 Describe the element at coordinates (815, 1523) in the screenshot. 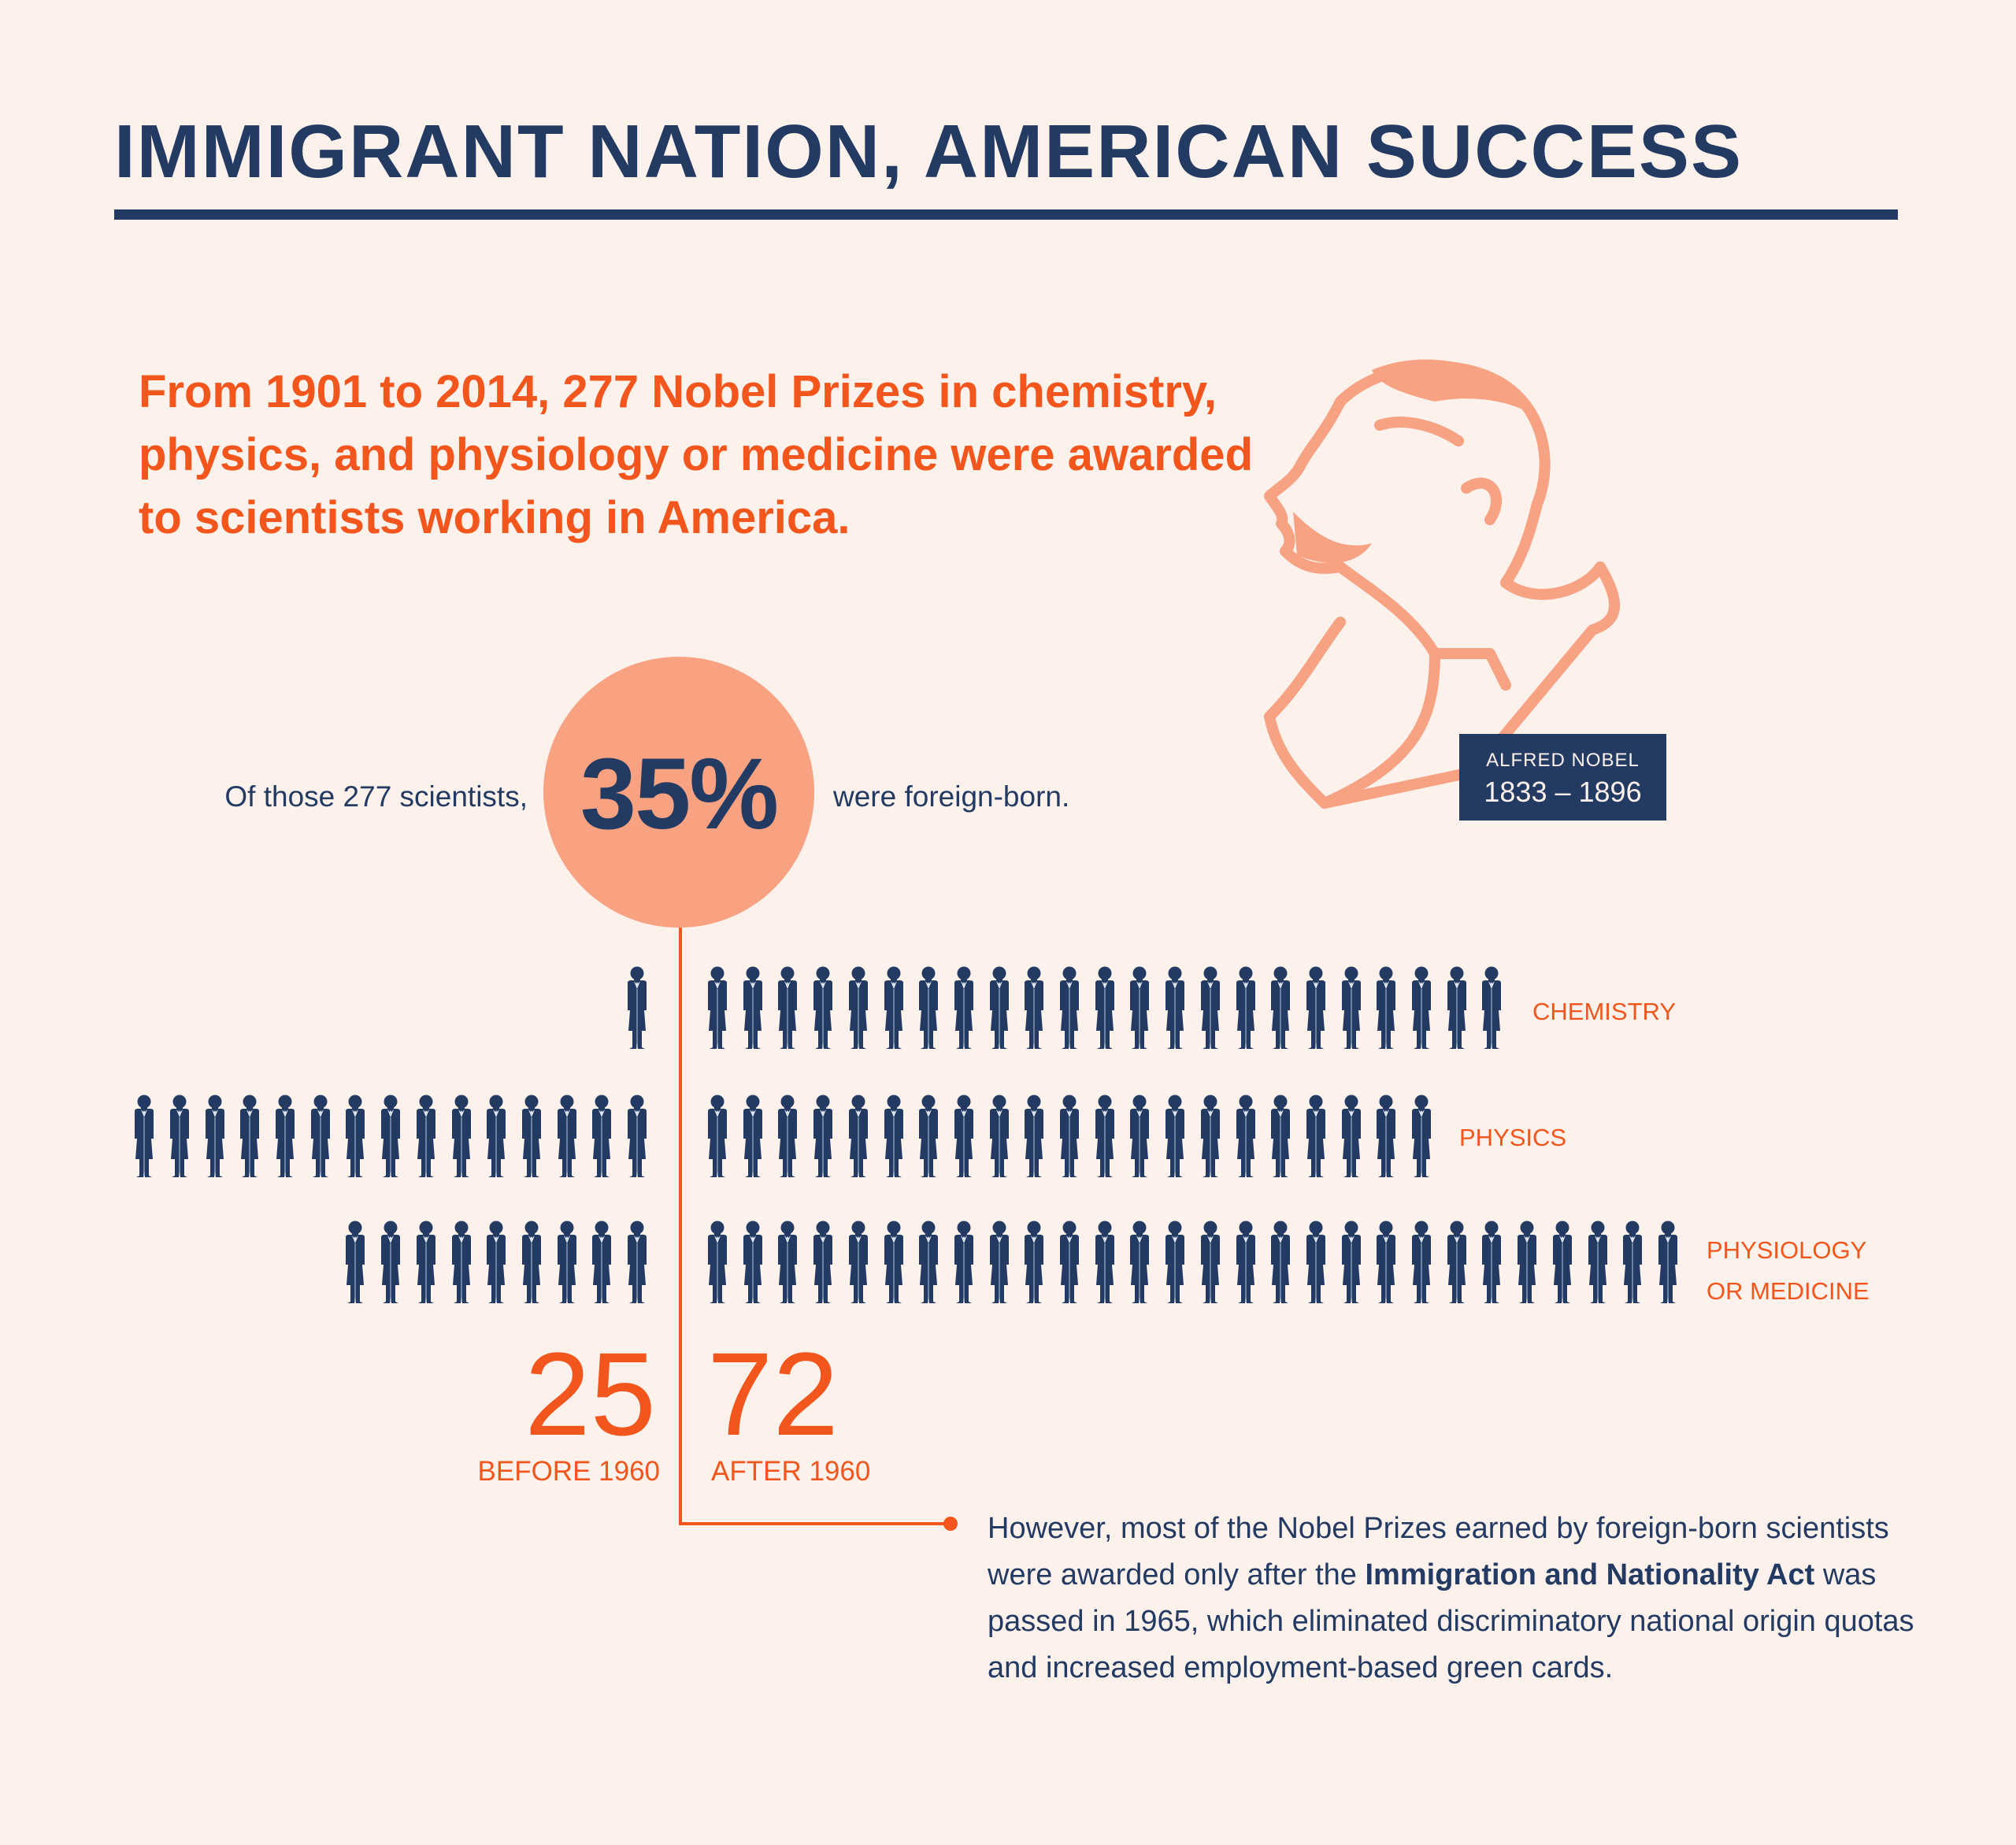

I see `connector-line-horizontal` at that location.